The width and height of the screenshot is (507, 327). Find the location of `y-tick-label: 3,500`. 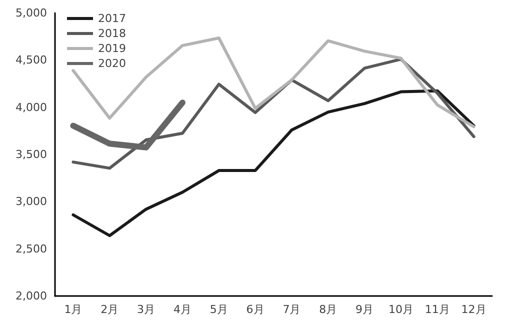

y-tick-label: 3,500 is located at coordinates (31, 154).